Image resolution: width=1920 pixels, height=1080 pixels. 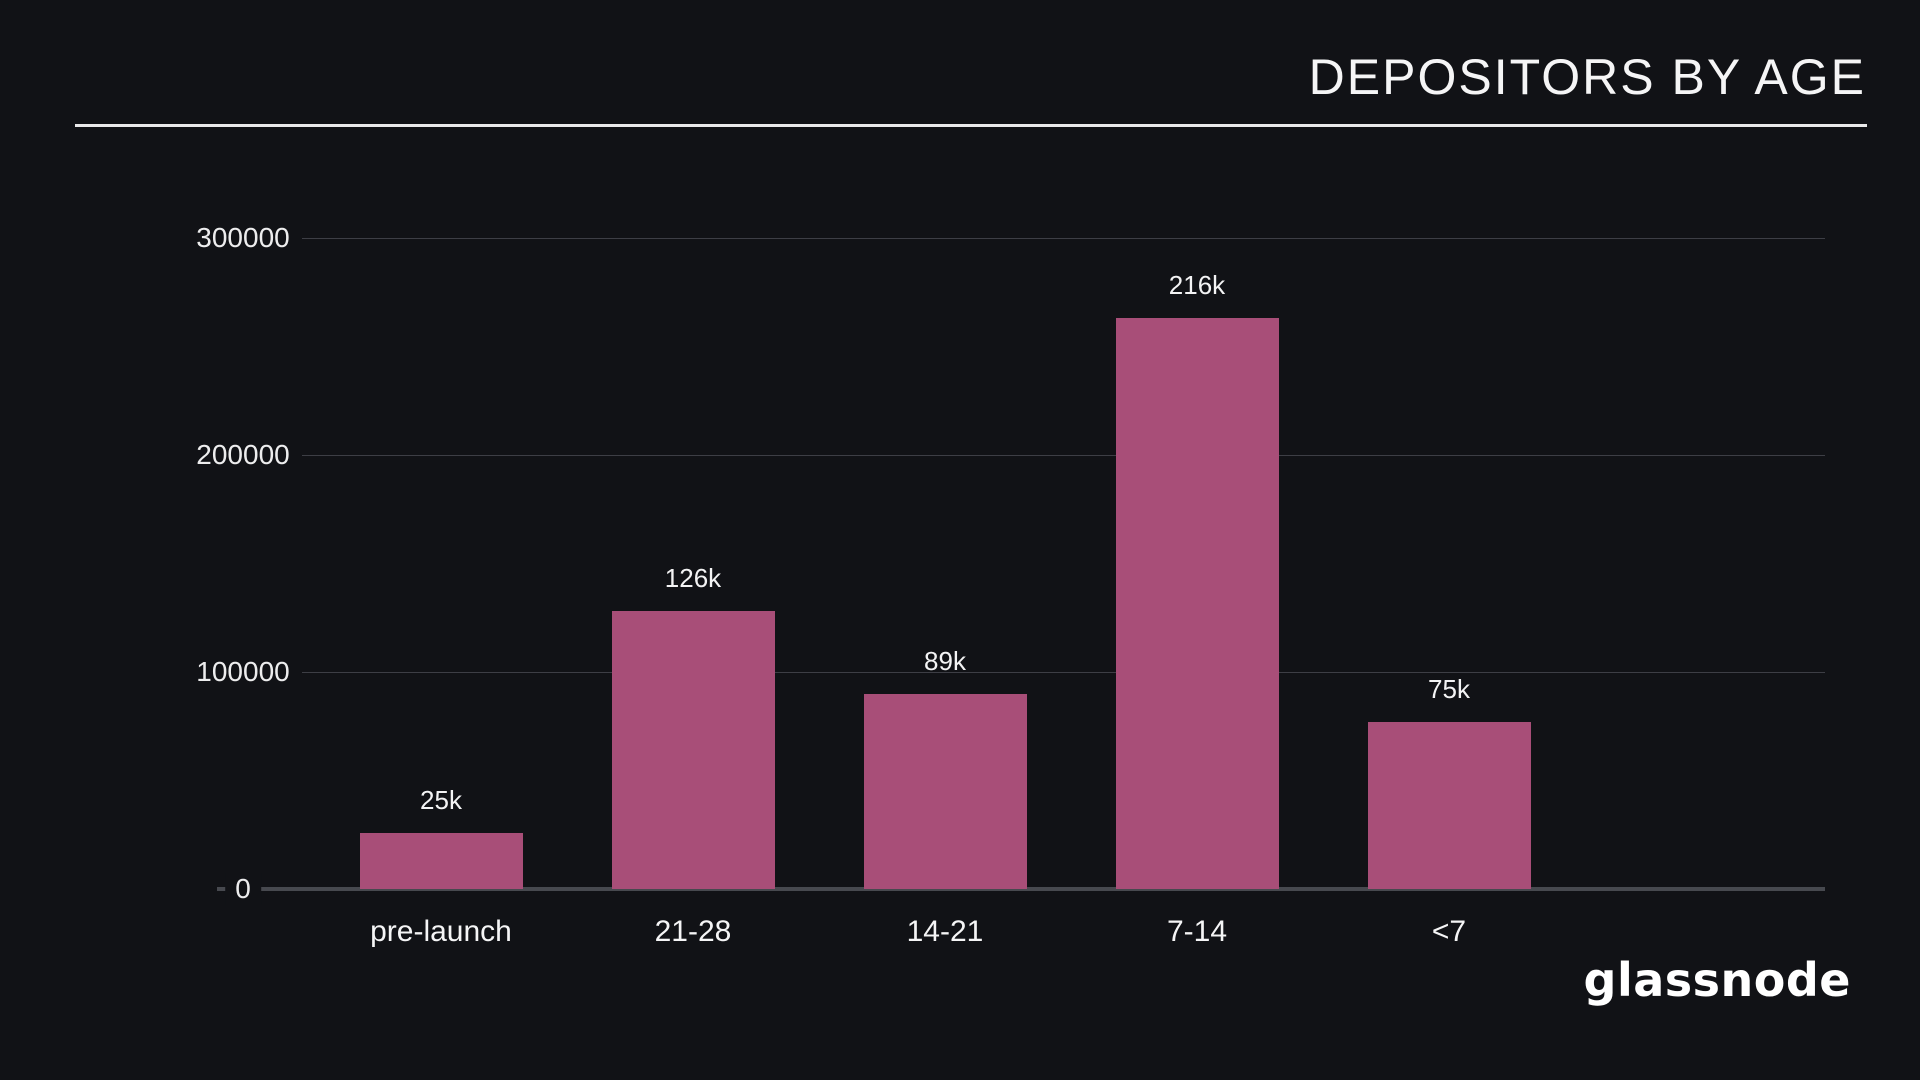 I want to click on bar-<7, so click(x=1449, y=805).